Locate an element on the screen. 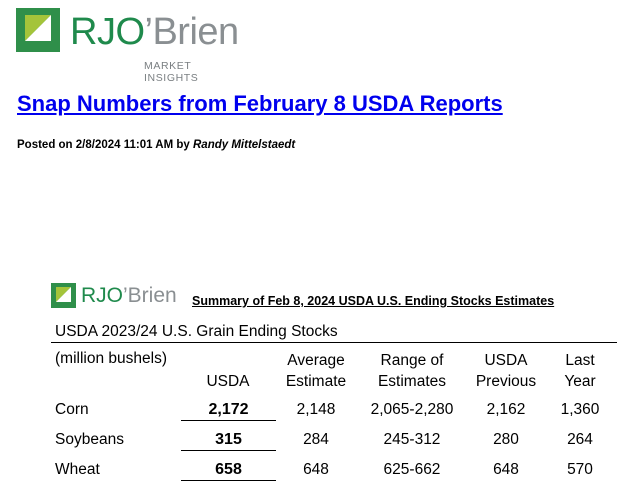  corn-usda-underline is located at coordinates (228, 420).